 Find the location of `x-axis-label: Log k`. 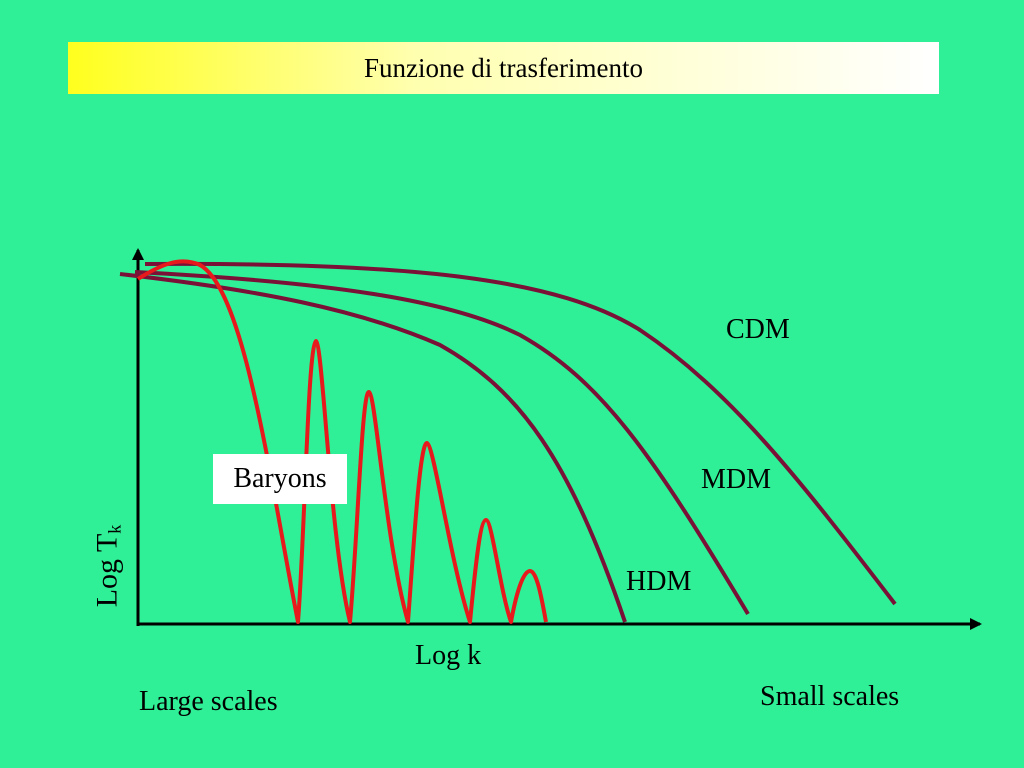

x-axis-label: Log k is located at coordinates (448, 655).